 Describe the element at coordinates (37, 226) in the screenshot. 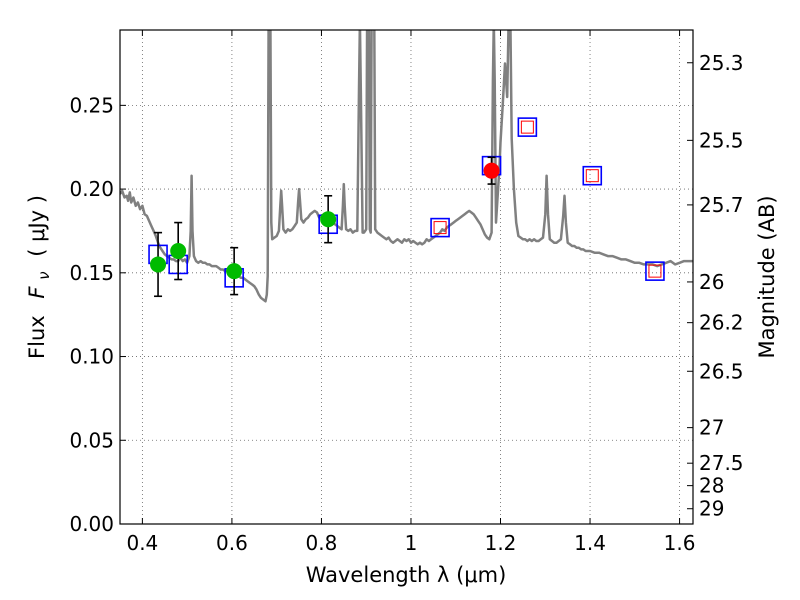

I see `y-axis-label-unit: ( μJy )` at that location.